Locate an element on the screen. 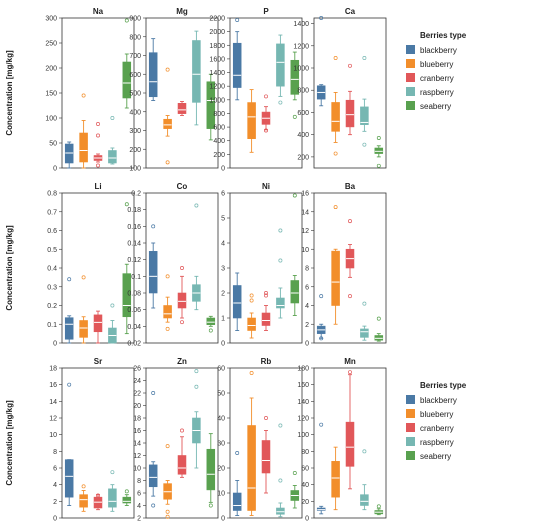 This screenshot has height=532, width=550. y-tick-label: 800 is located at coordinates (135, 37).